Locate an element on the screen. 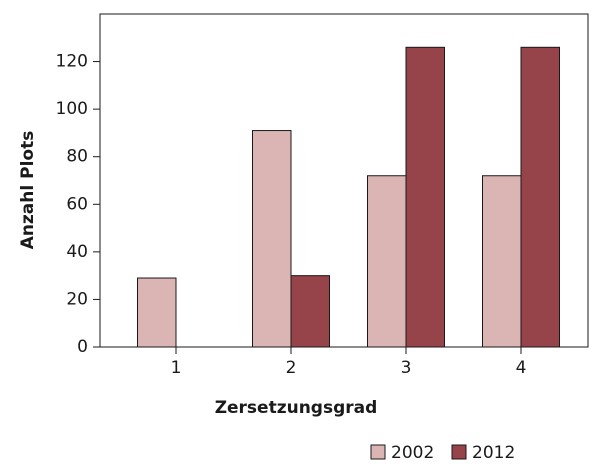 This screenshot has height=464, width=598. legend-label: 2002 is located at coordinates (412, 453).